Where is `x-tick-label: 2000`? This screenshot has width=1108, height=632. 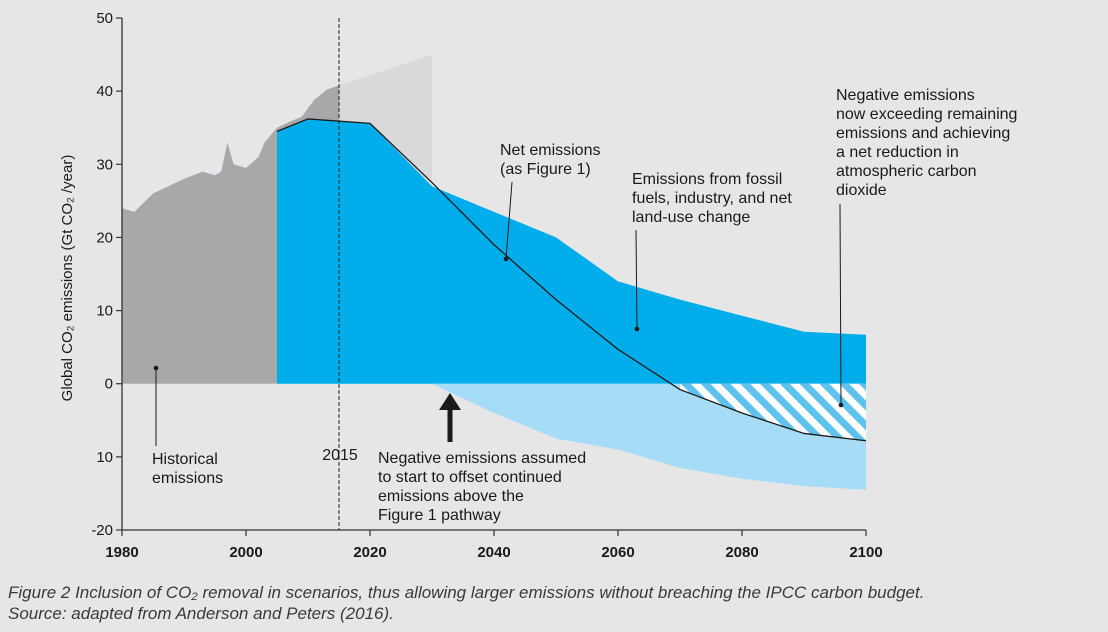 x-tick-label: 2000 is located at coordinates (245, 552).